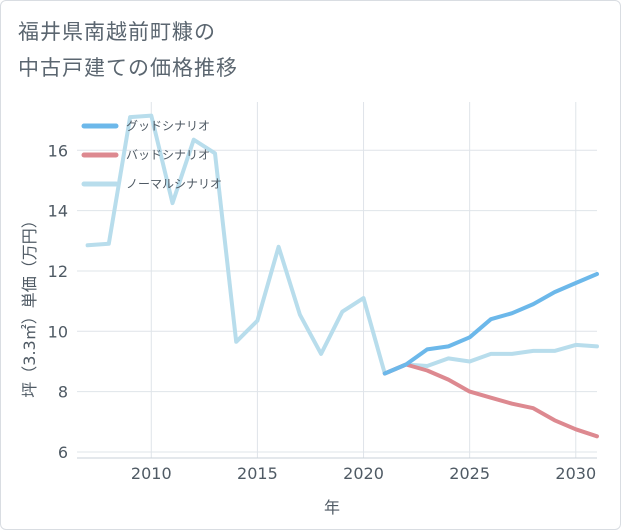 Image resolution: width=621 pixels, height=530 pixels. I want to click on chart-title: 福井県南越前町糠の 中古戸建ての価格推移, so click(128, 50).